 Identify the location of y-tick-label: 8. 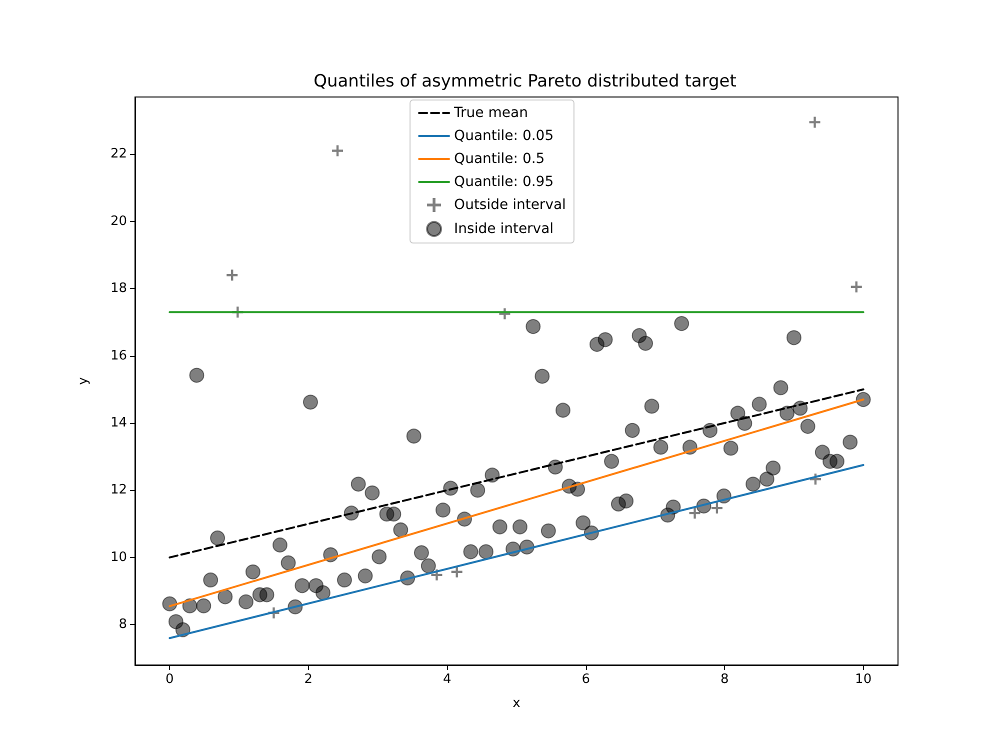
(122, 624).